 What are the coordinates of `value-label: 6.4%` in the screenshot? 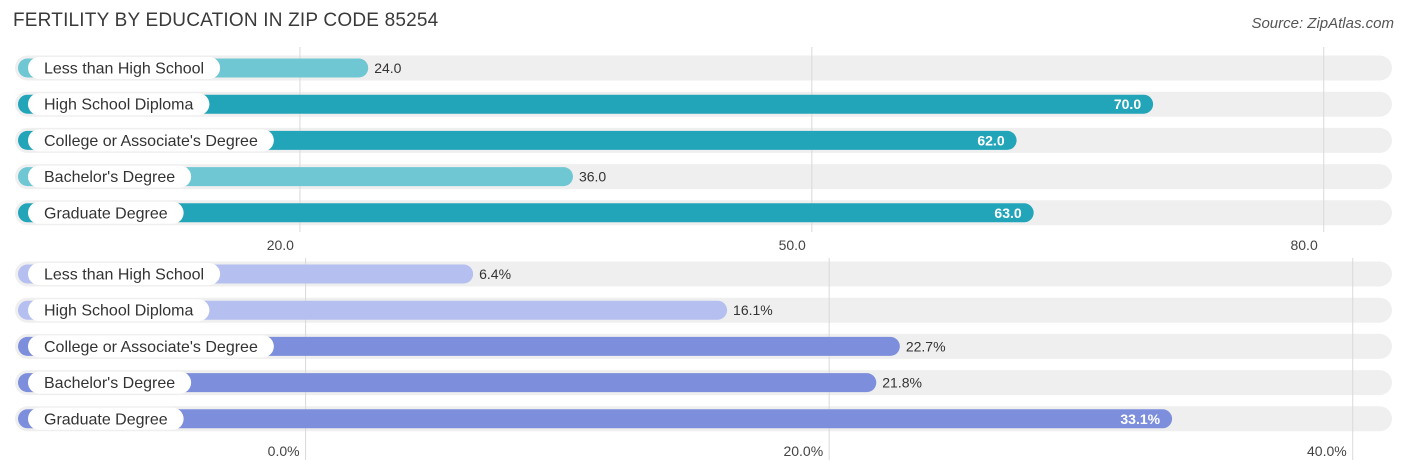 It's located at (495, 274).